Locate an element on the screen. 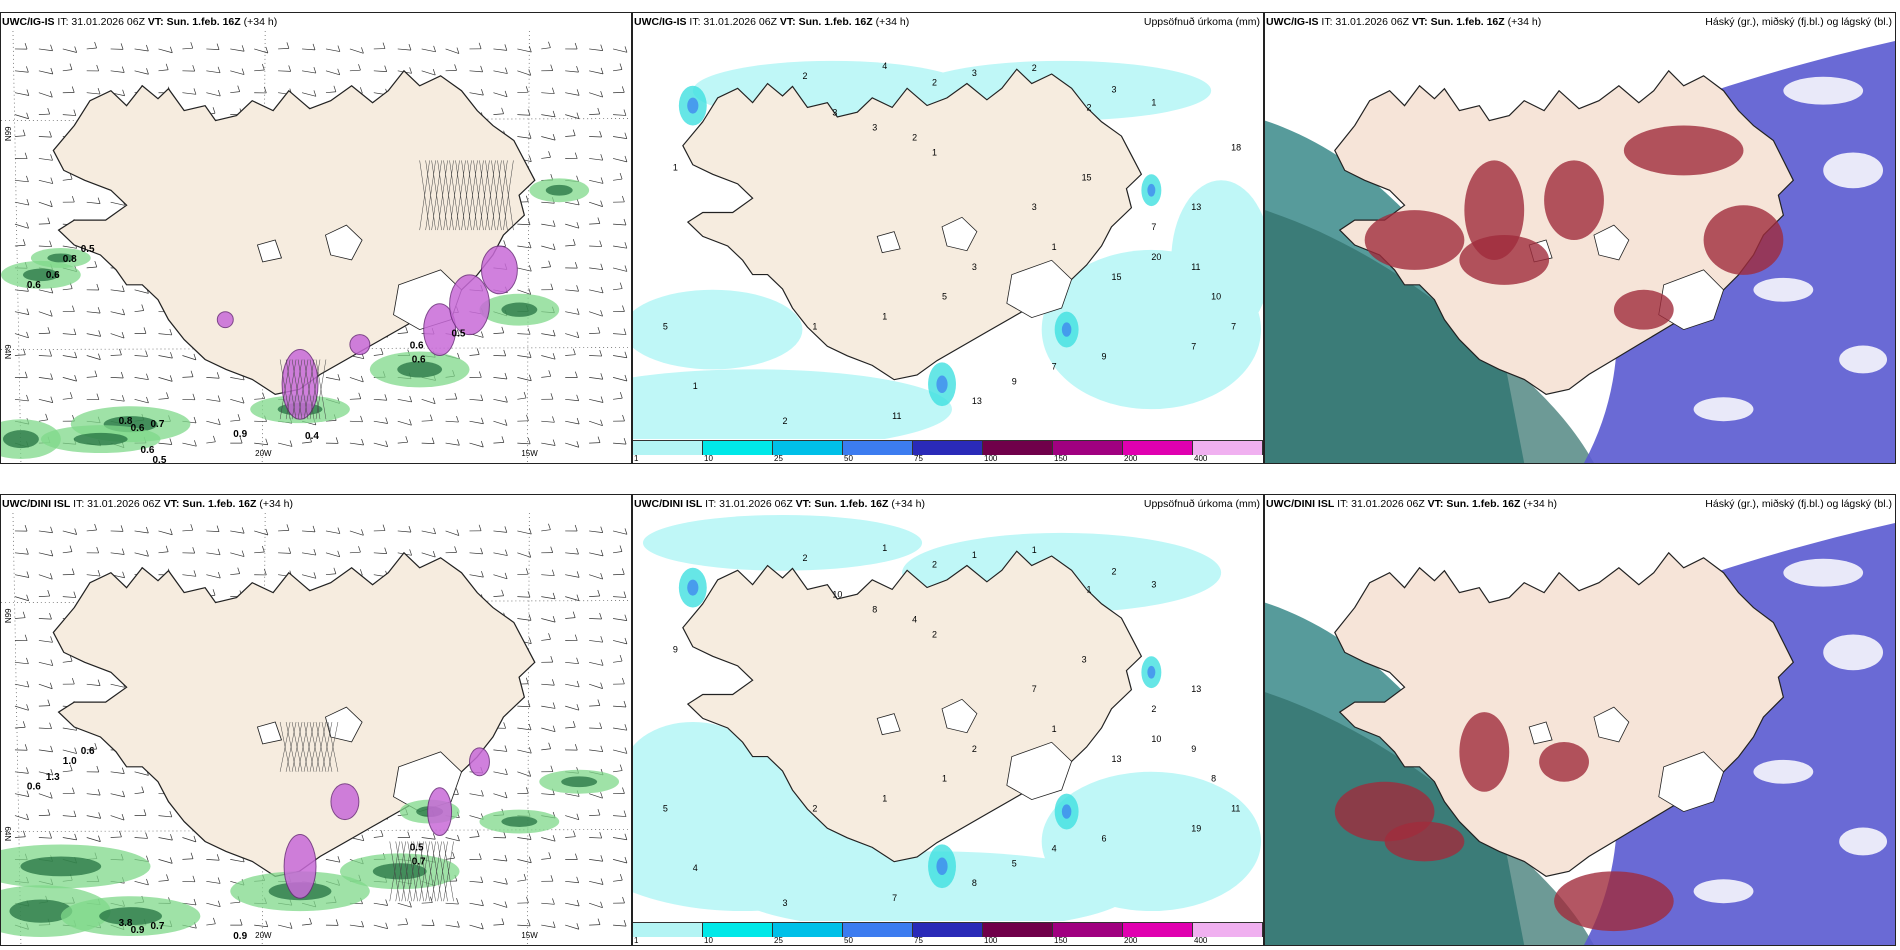 The image size is (1900, 950). precip-value: 6 is located at coordinates (1104, 838).